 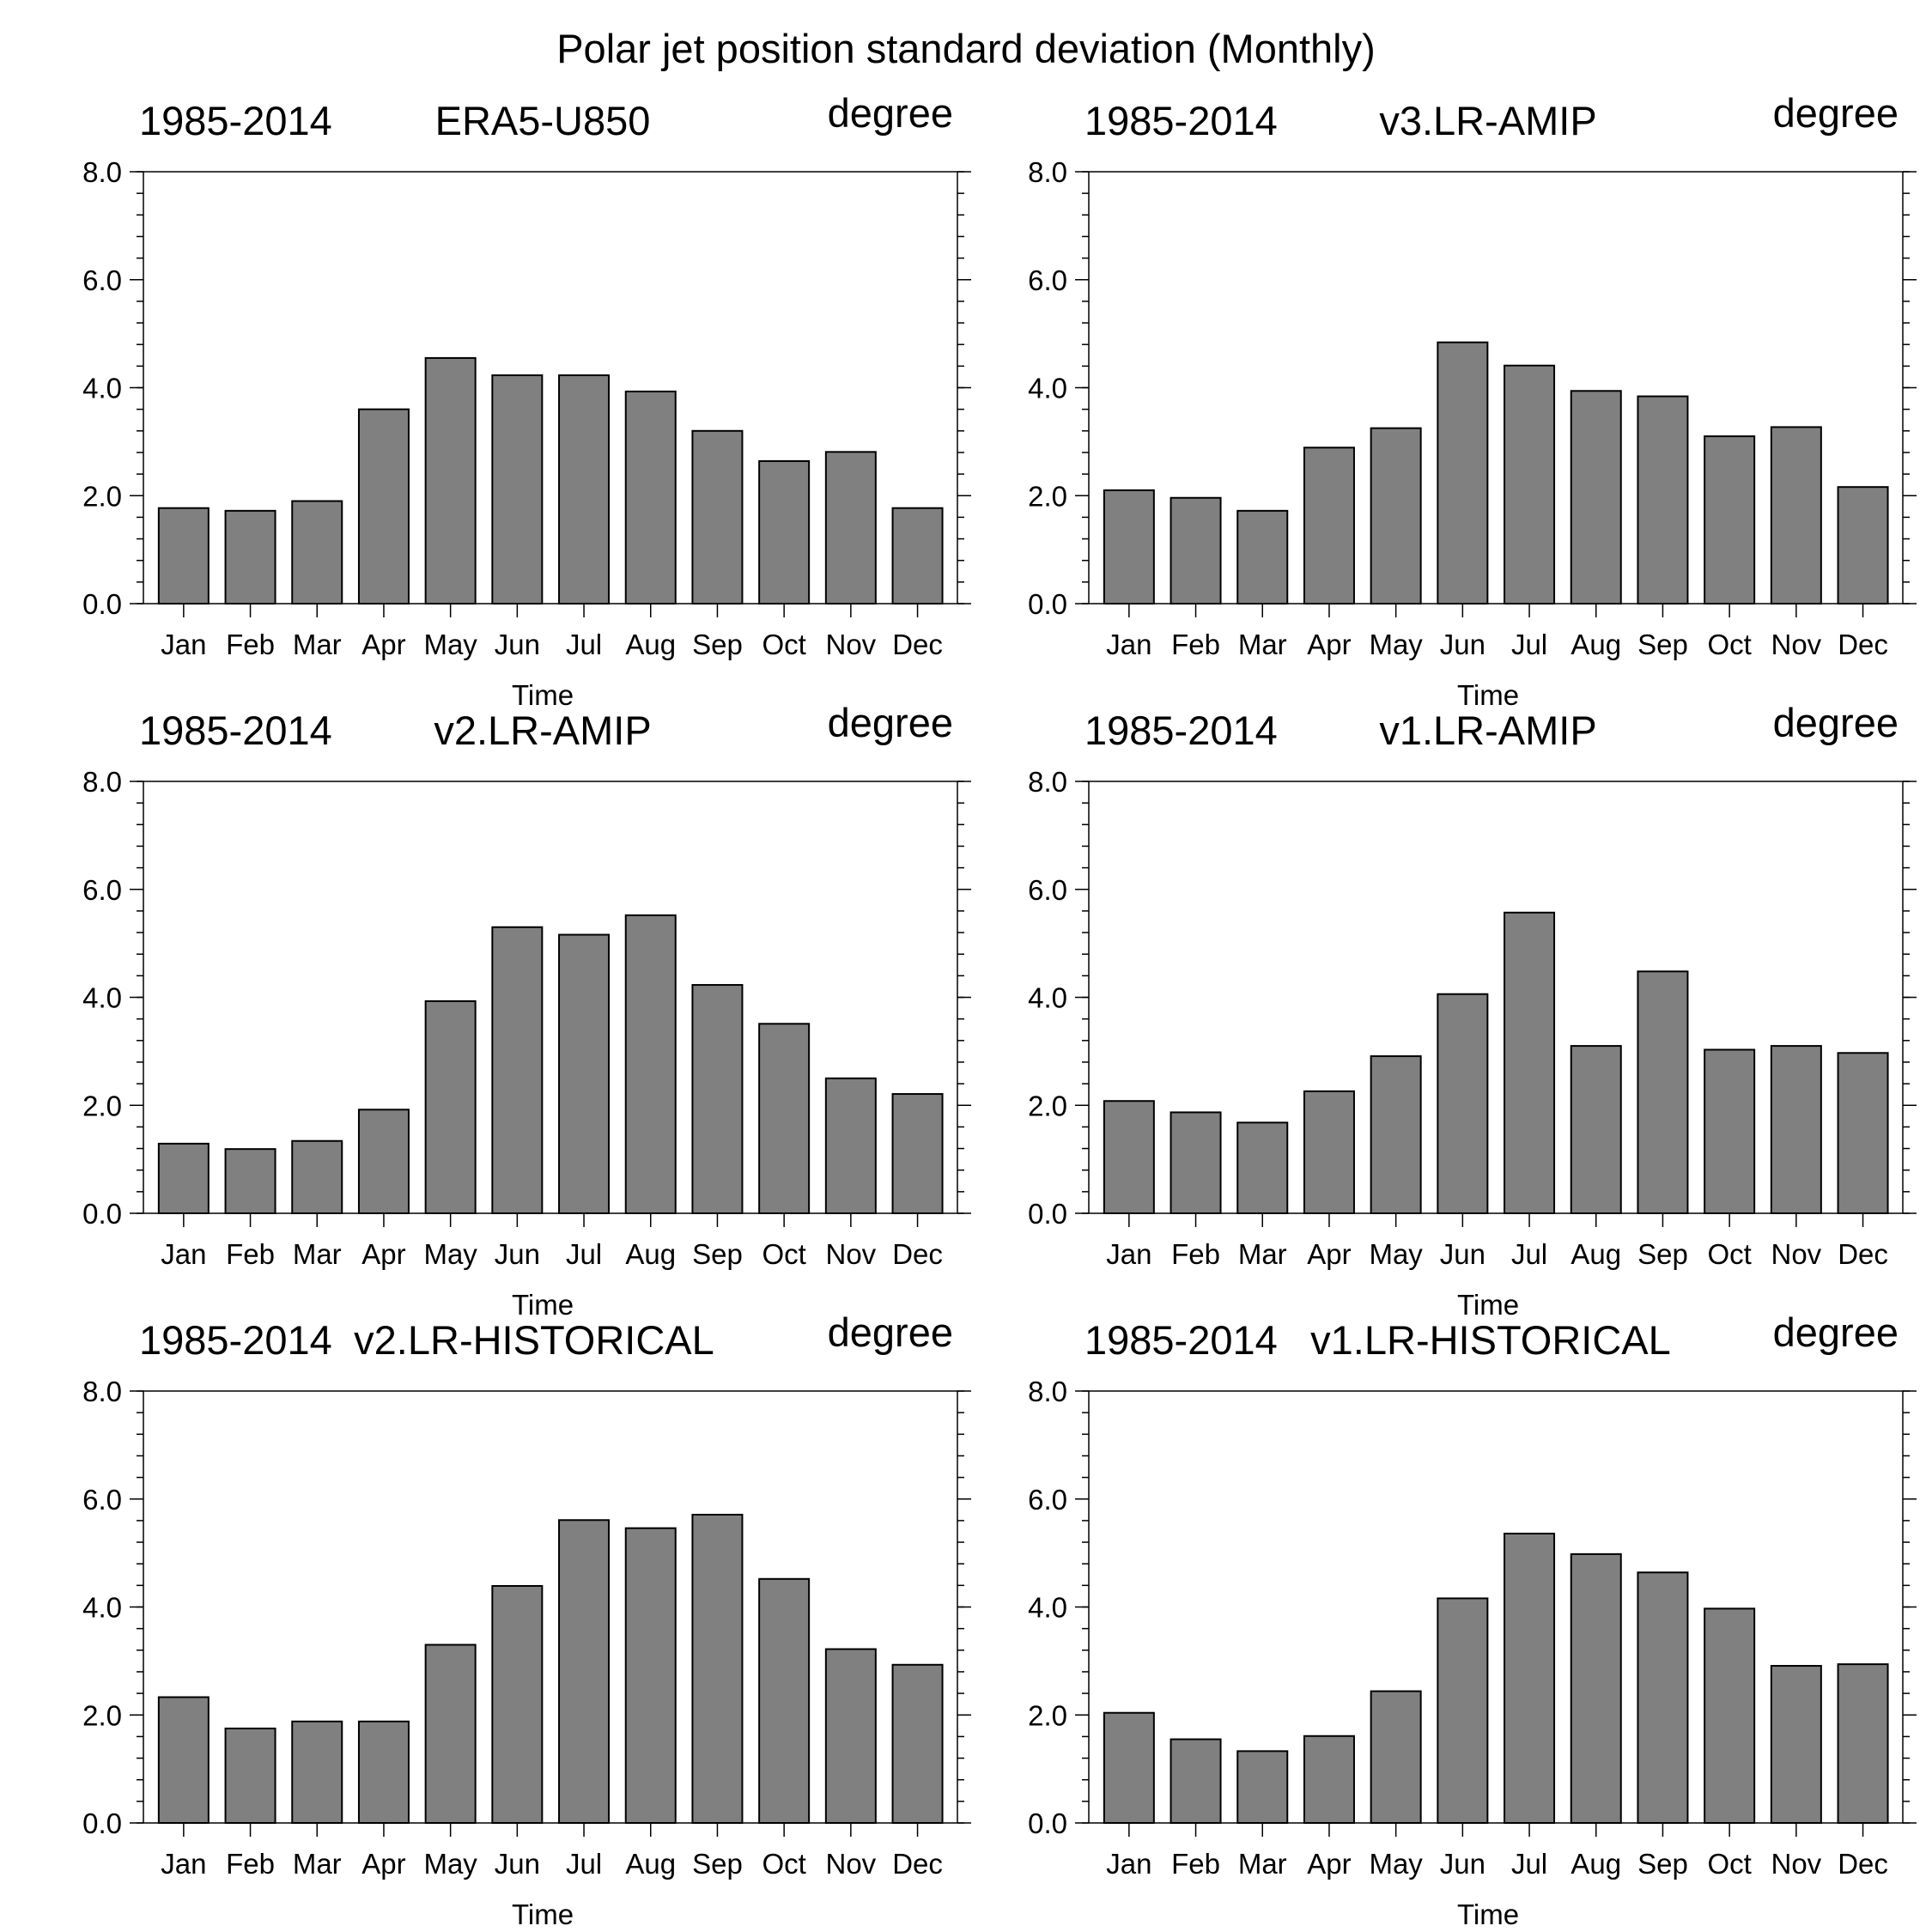 What do you see at coordinates (543, 121) in the screenshot?
I see `panel-title: ERA5-U850` at bounding box center [543, 121].